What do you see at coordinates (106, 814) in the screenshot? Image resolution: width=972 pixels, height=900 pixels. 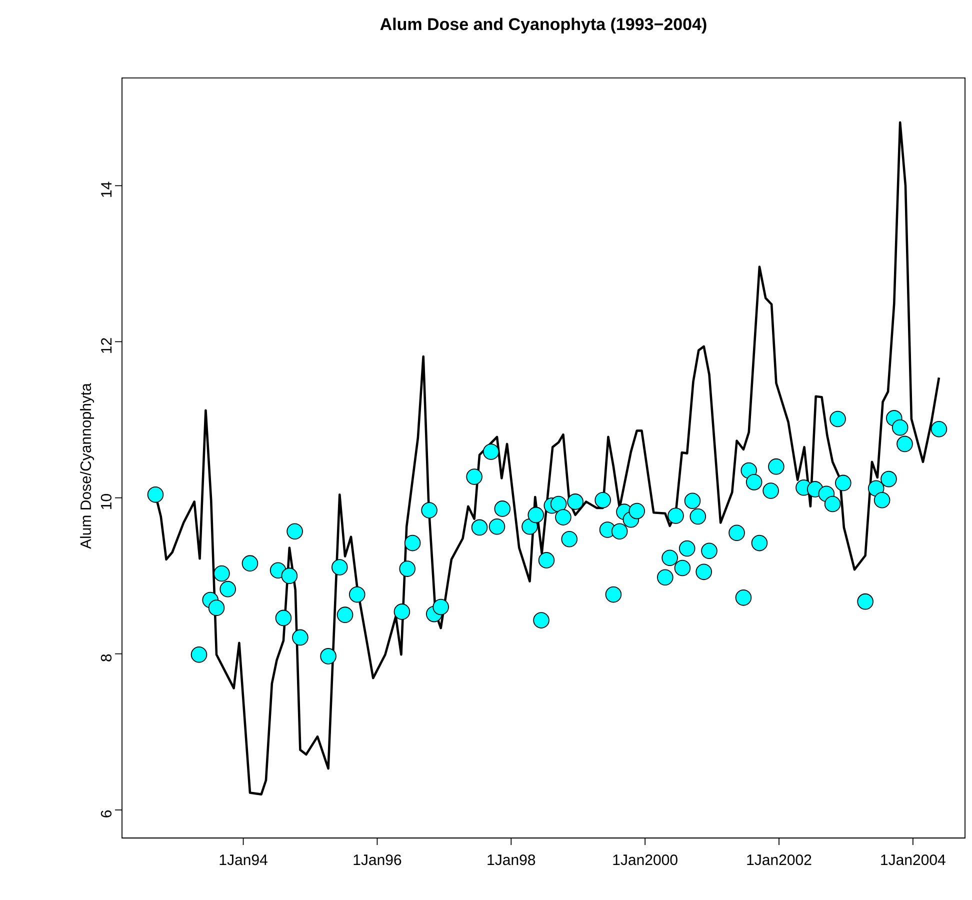 I see `y-tick-label: 6` at bounding box center [106, 814].